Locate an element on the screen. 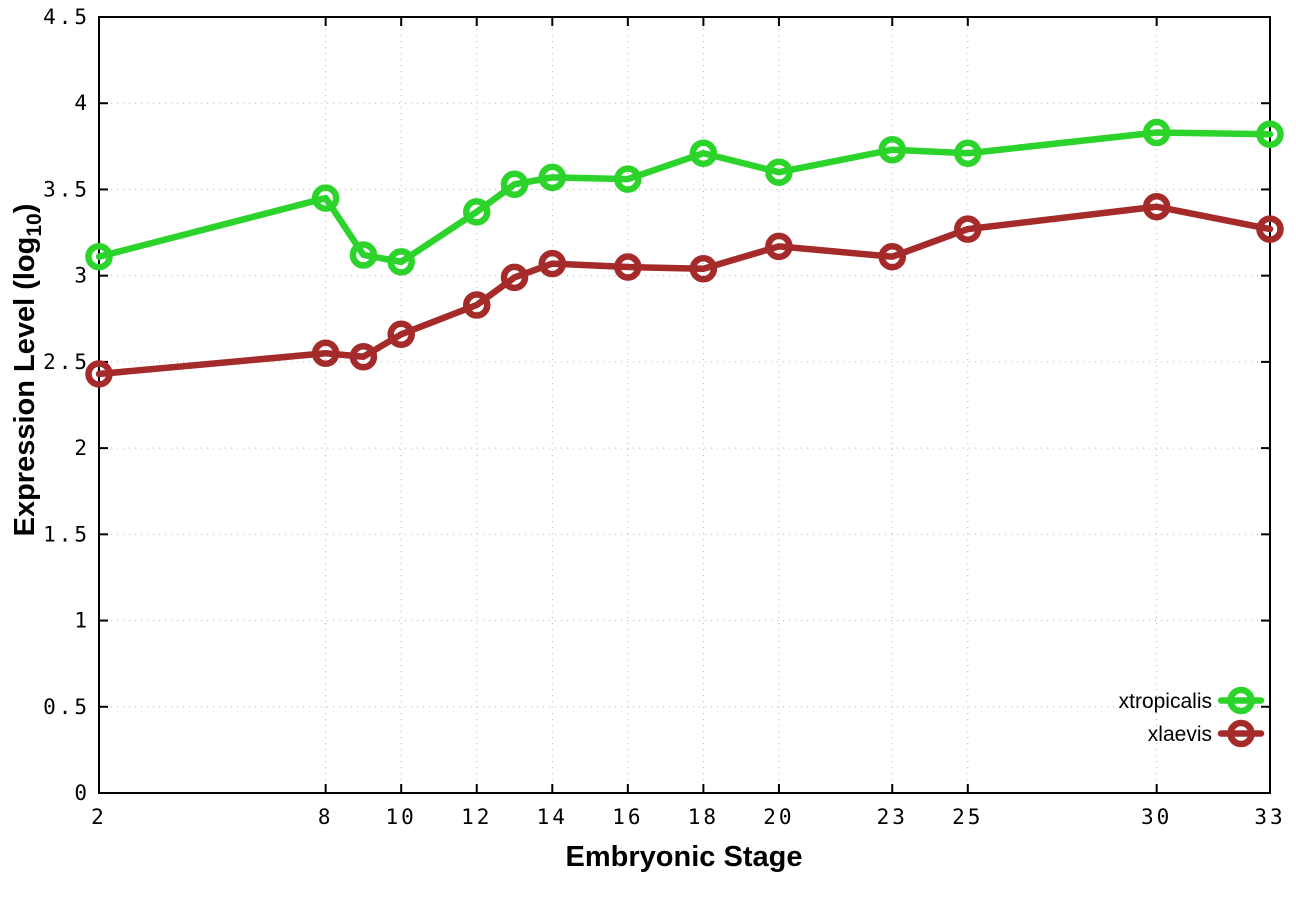 The height and width of the screenshot is (907, 1296). series-line-xtropicalis is located at coordinates (684, 197).